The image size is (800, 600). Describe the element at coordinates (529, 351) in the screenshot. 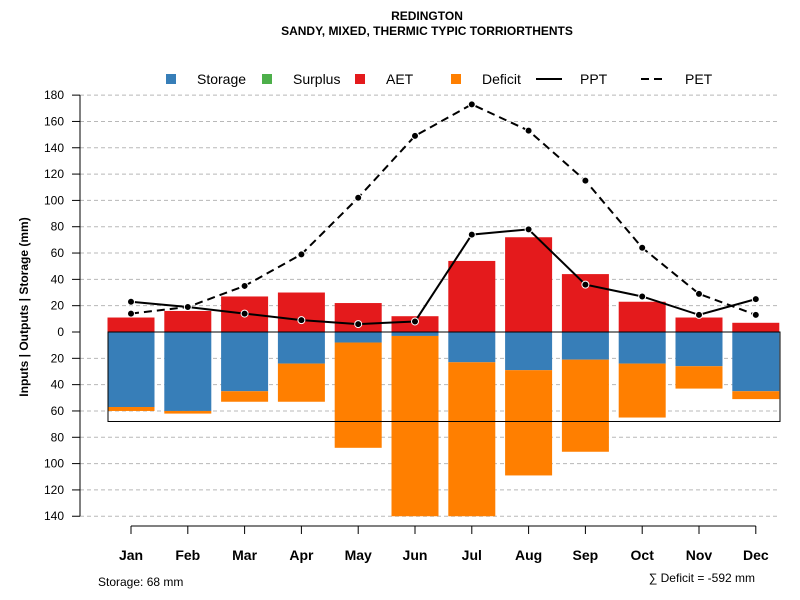

I see `storage-bar-aug` at that location.